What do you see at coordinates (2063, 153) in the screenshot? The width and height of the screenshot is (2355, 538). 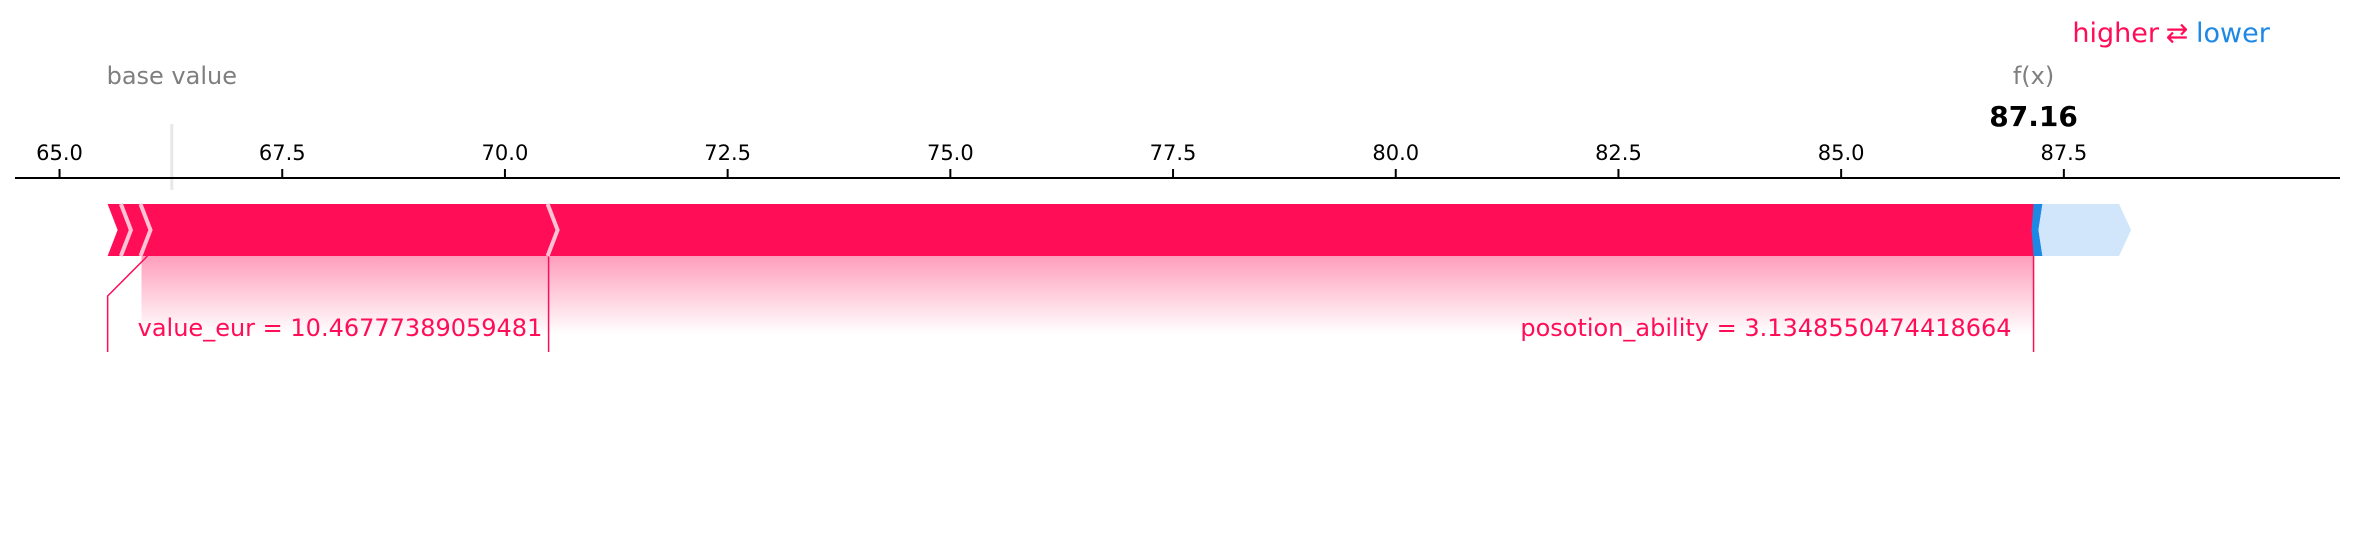 I see `axis-tick-label: 87.5` at bounding box center [2063, 153].